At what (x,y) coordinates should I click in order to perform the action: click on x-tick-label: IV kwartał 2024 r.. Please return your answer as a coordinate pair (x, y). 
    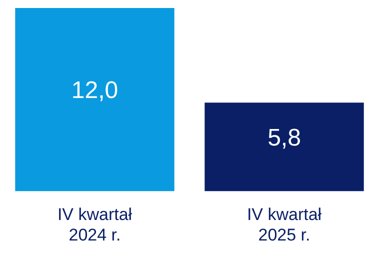
    Looking at the image, I should click on (94, 224).